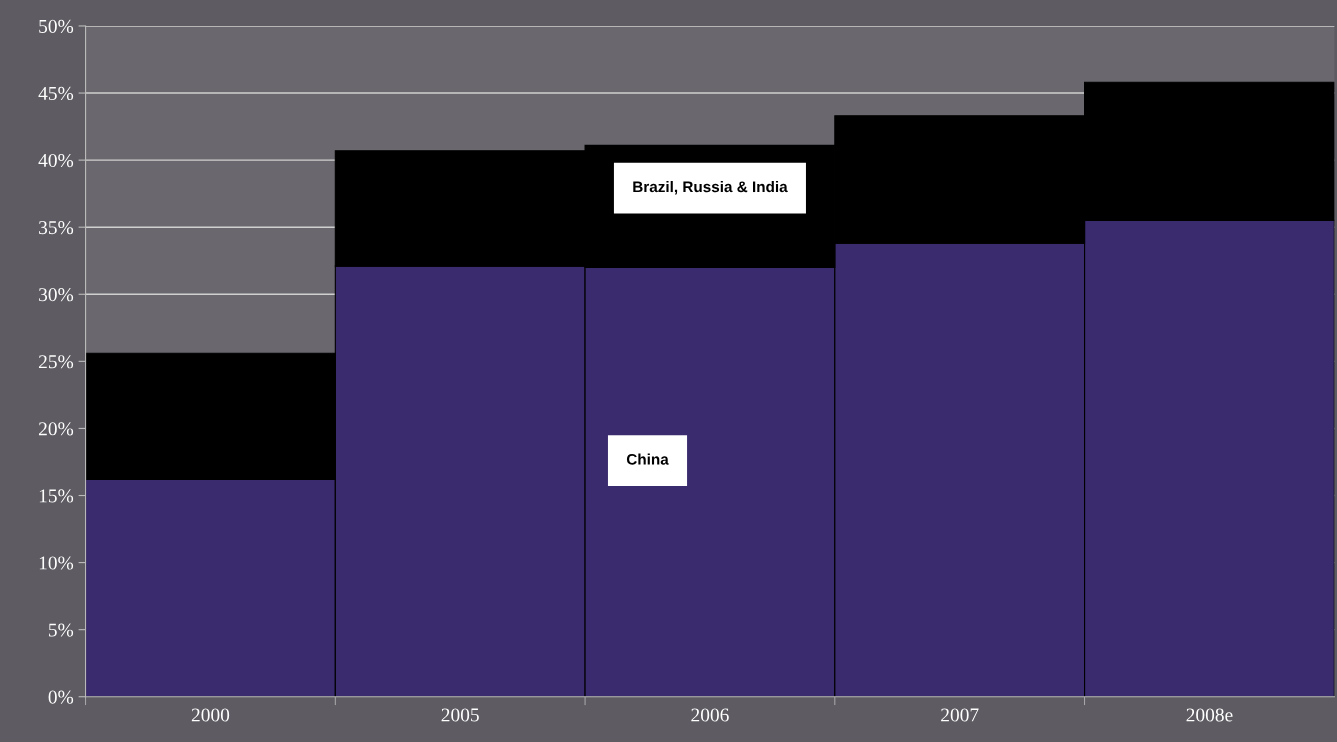 The height and width of the screenshot is (742, 1337). I want to click on y-tick-label: 35%, so click(56, 228).